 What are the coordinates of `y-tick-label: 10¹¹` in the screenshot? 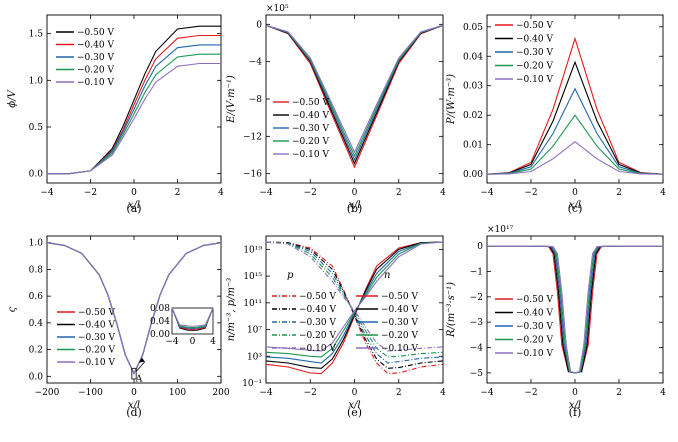 It's located at (252, 304).